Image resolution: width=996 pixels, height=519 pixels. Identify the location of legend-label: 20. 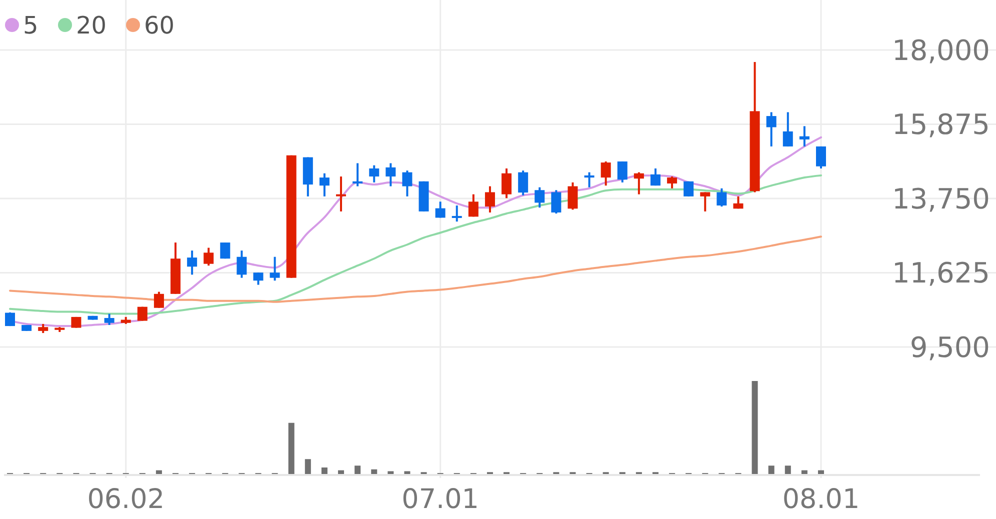
(91, 25).